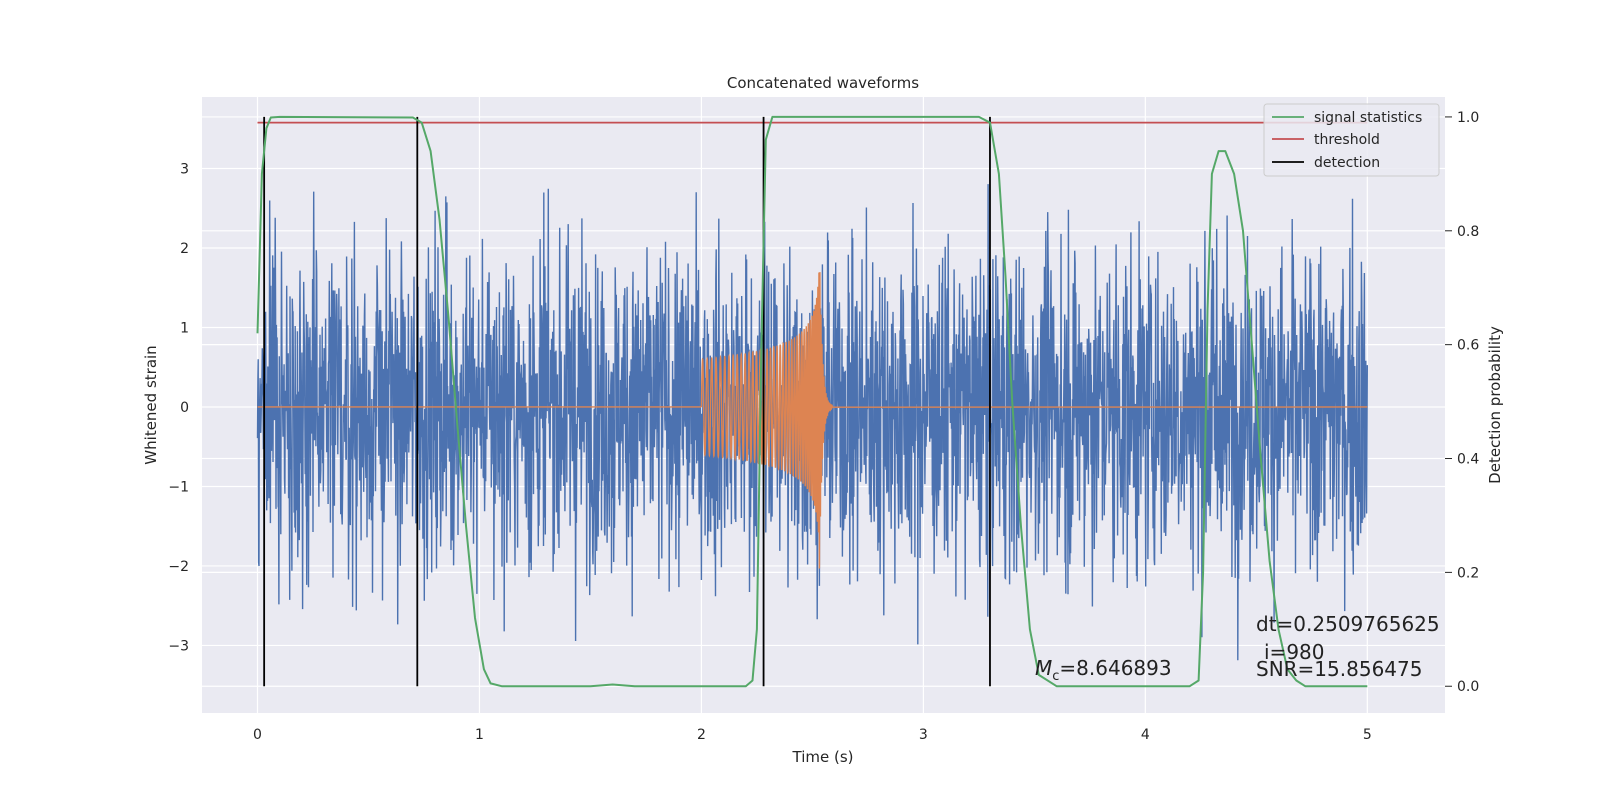 The width and height of the screenshot is (1600, 800). Describe the element at coordinates (923, 735) in the screenshot. I see `x-tick-label: 3` at that location.